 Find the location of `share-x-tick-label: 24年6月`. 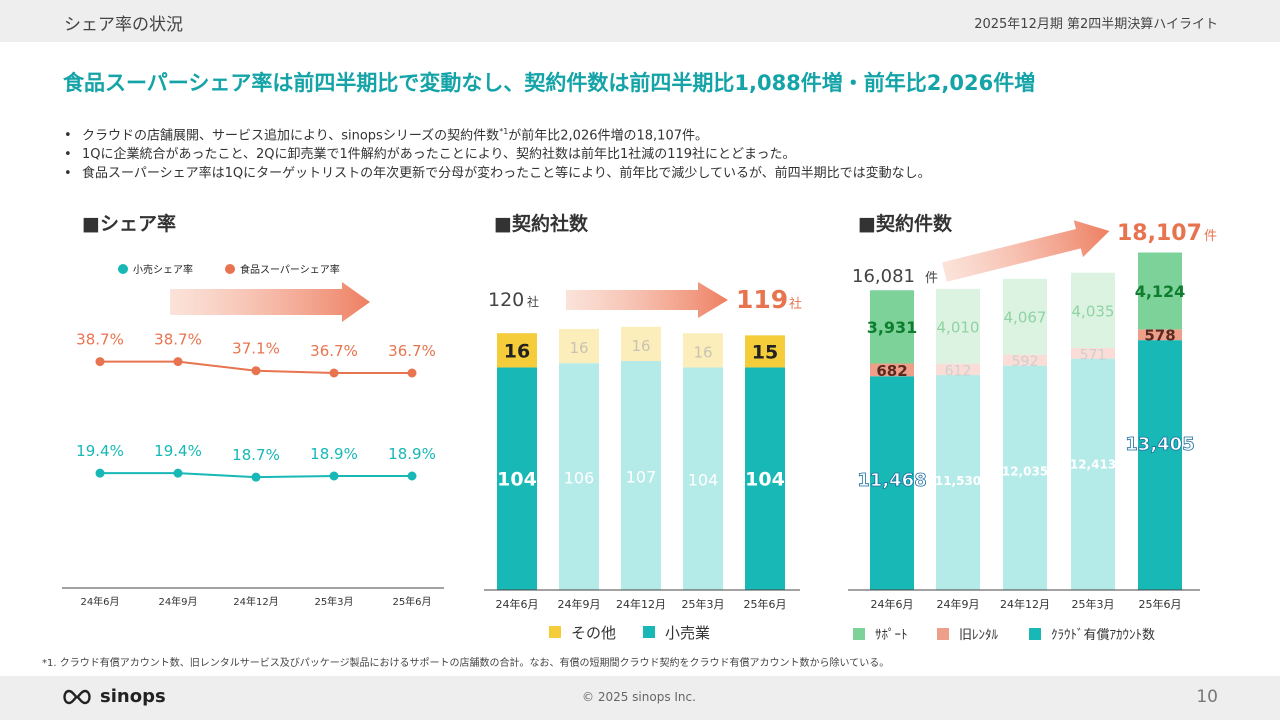

share-x-tick-label: 24年6月 is located at coordinates (99, 601).